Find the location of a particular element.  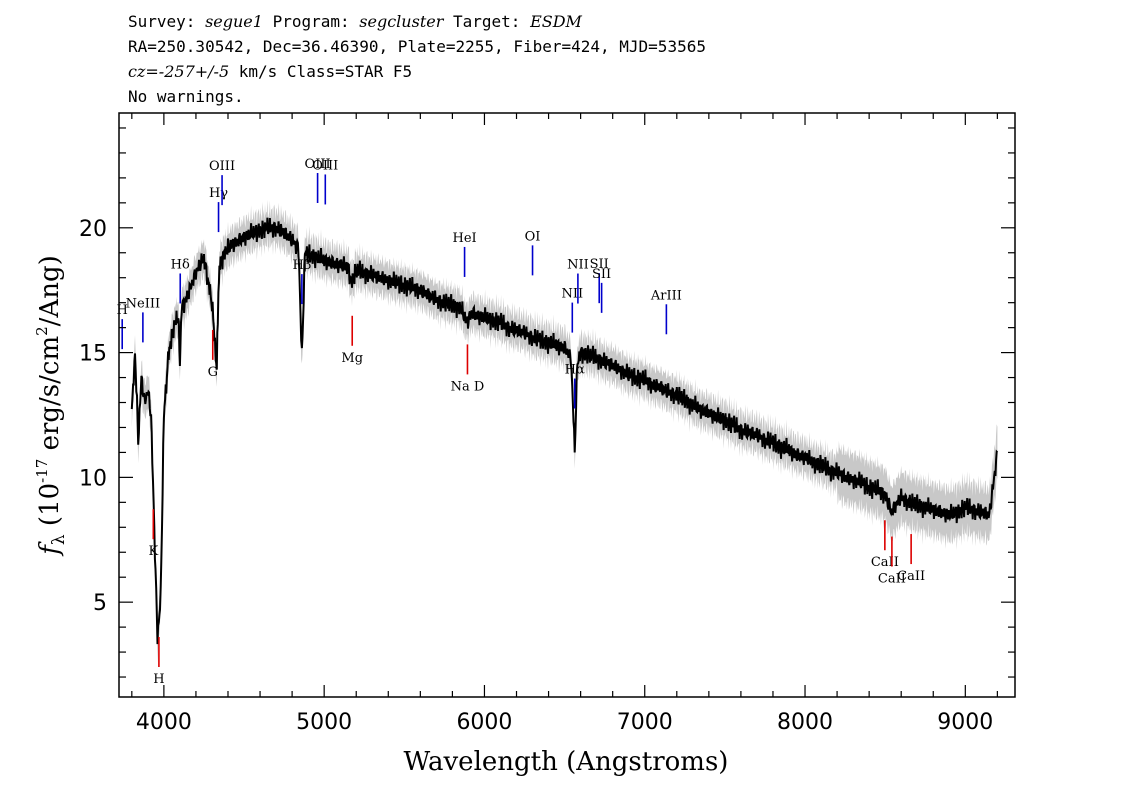

absorption-line-label: H is located at coordinates (158, 679).